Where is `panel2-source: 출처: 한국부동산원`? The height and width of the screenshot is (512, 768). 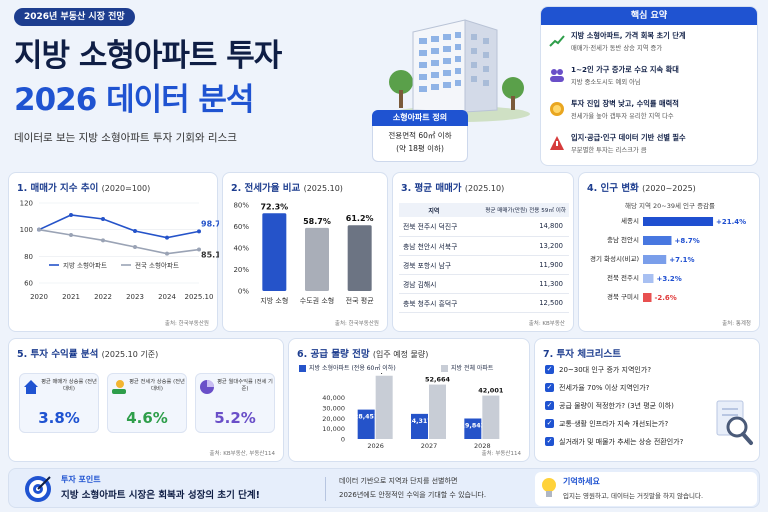
panel2-source: 출처: 한국부동산원 is located at coordinates (356, 324).